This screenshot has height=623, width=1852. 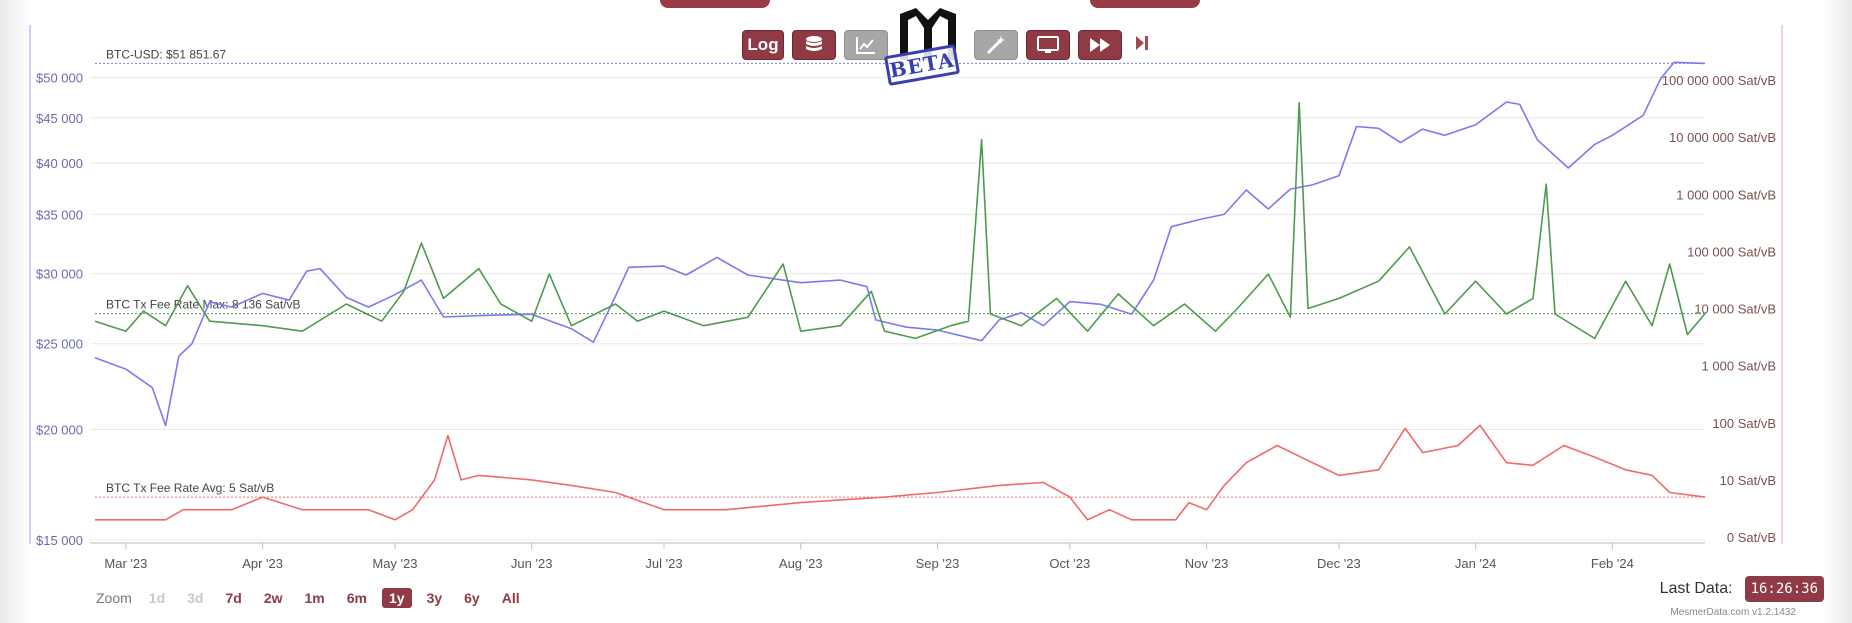 What do you see at coordinates (262, 563) in the screenshot?
I see `x-tick-label: Apr '23` at bounding box center [262, 563].